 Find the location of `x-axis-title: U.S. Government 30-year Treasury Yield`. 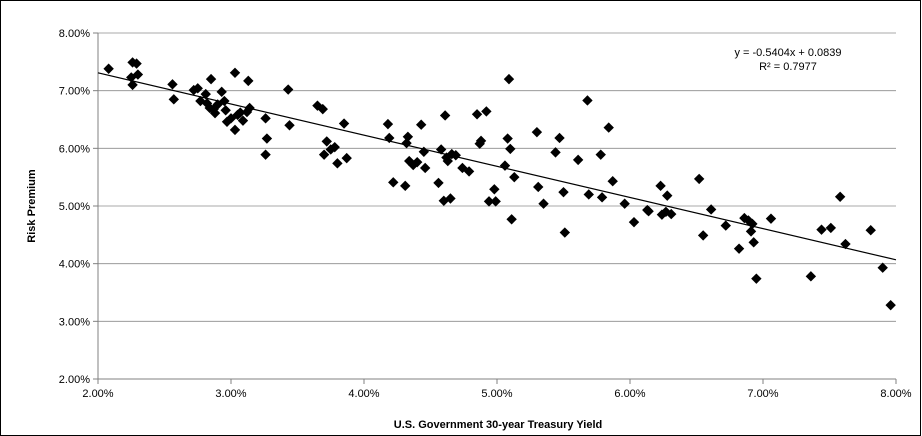

x-axis-title: U.S. Government 30-year Treasury Yield is located at coordinates (498, 425).